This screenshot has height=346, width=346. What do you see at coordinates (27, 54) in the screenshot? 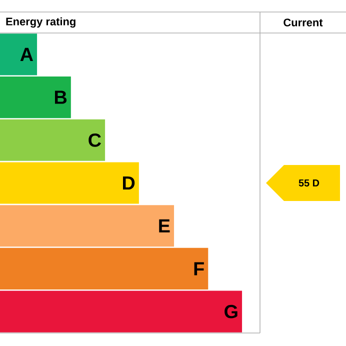
I see `y-tick-label: A` at bounding box center [27, 54].